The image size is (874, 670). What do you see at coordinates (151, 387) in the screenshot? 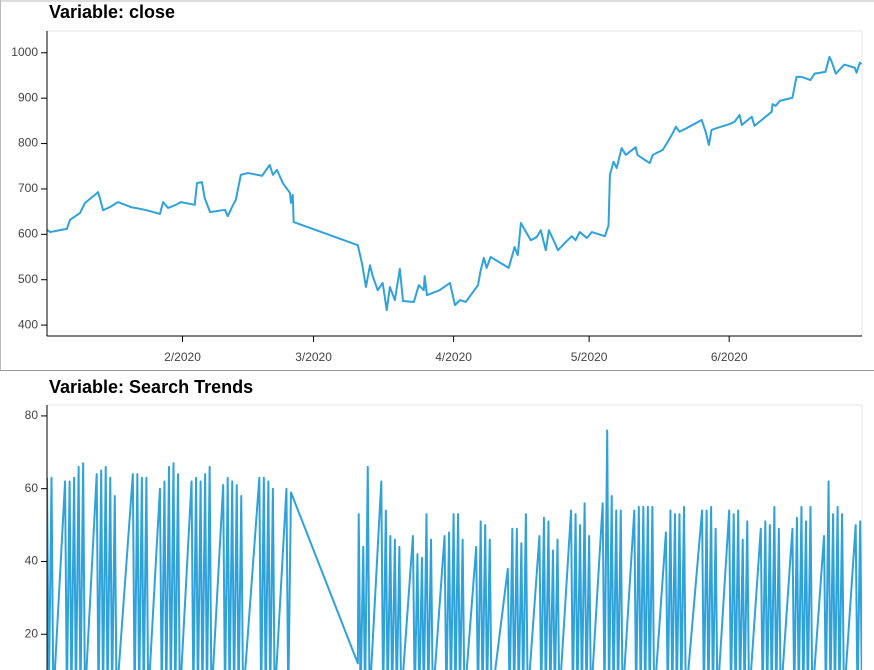
I see `chart-title: Variable: Search Trends` at bounding box center [151, 387].